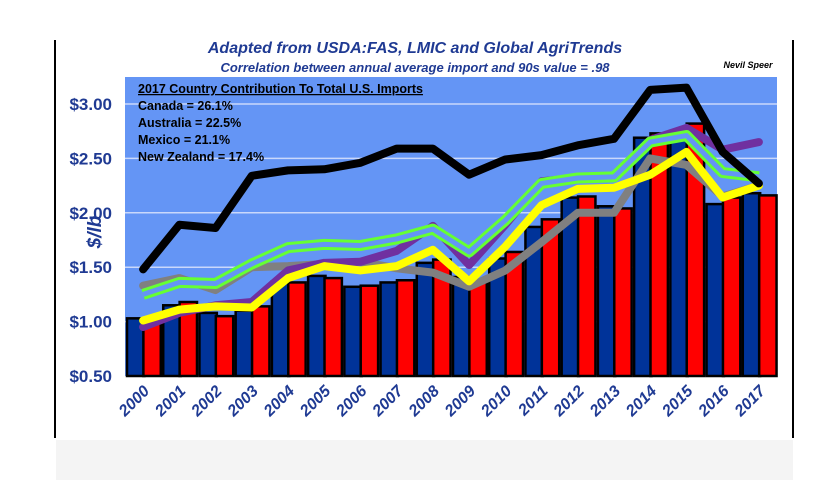  I want to click on y-tick-label: $0.50, so click(90, 376).